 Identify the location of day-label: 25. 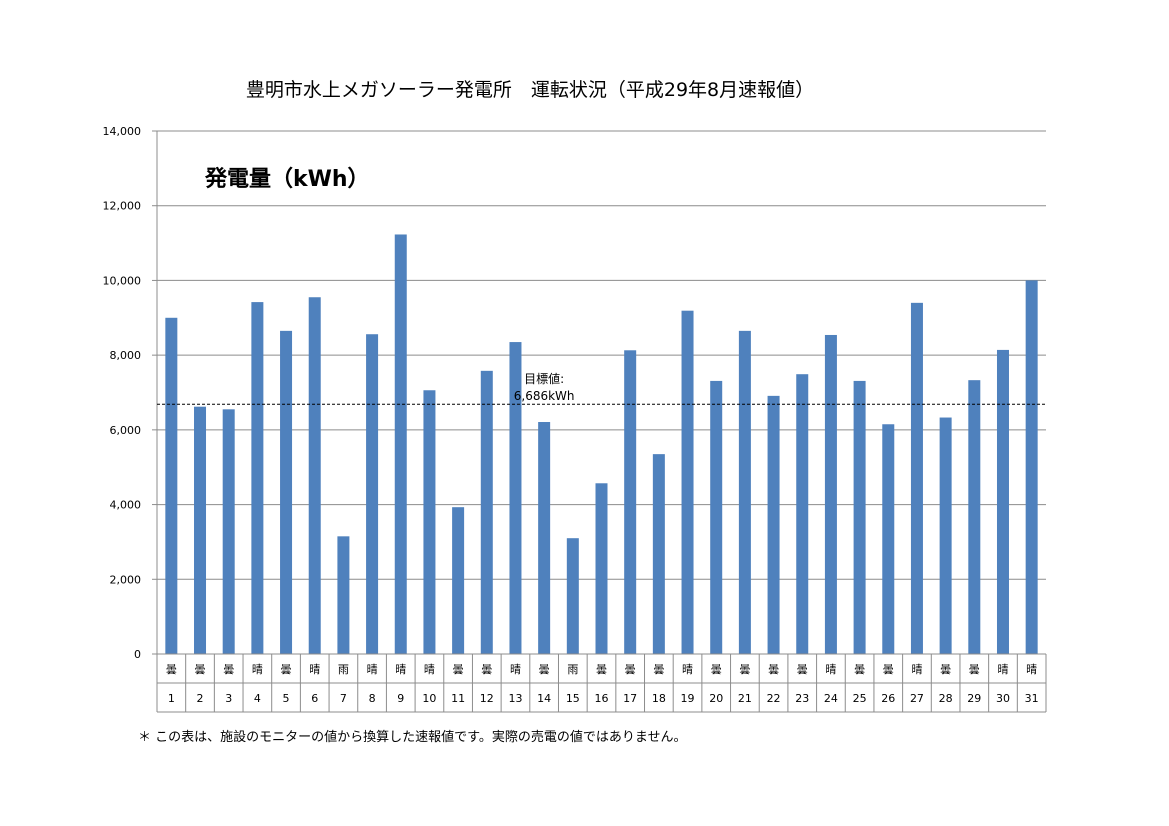
(860, 698).